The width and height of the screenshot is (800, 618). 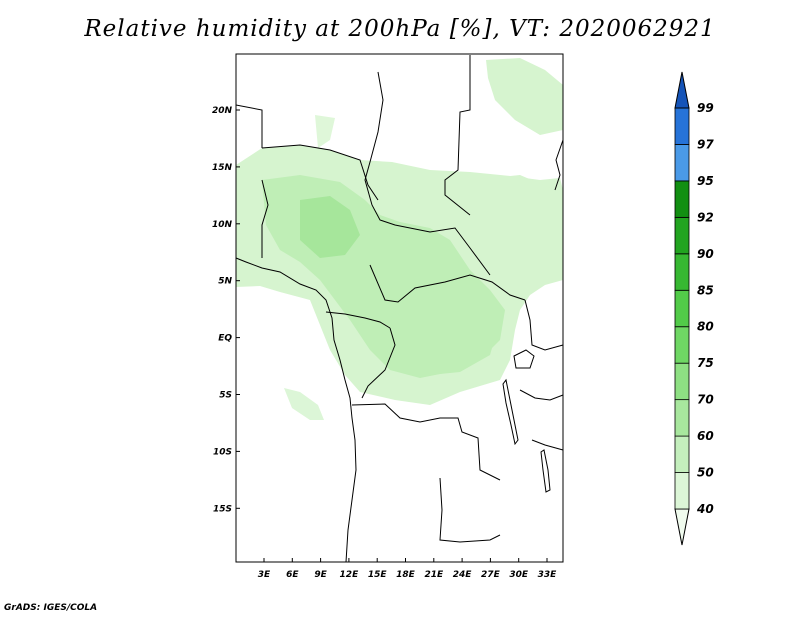 What do you see at coordinates (705, 290) in the screenshot?
I see `colorbar-level-label: 85` at bounding box center [705, 290].